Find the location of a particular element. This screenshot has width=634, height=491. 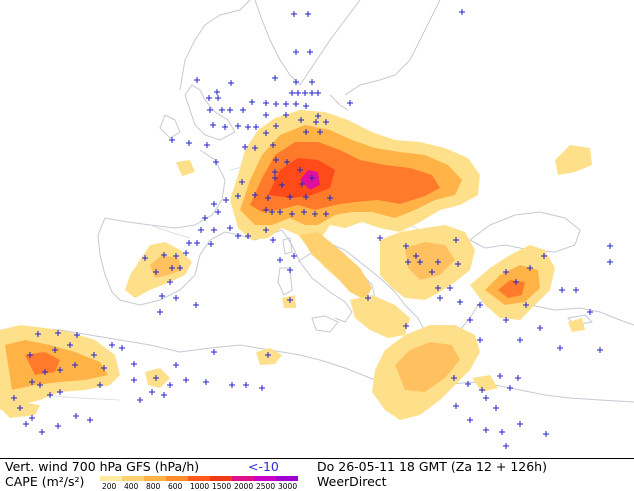

cape-area-greece is located at coordinates (380, 316).